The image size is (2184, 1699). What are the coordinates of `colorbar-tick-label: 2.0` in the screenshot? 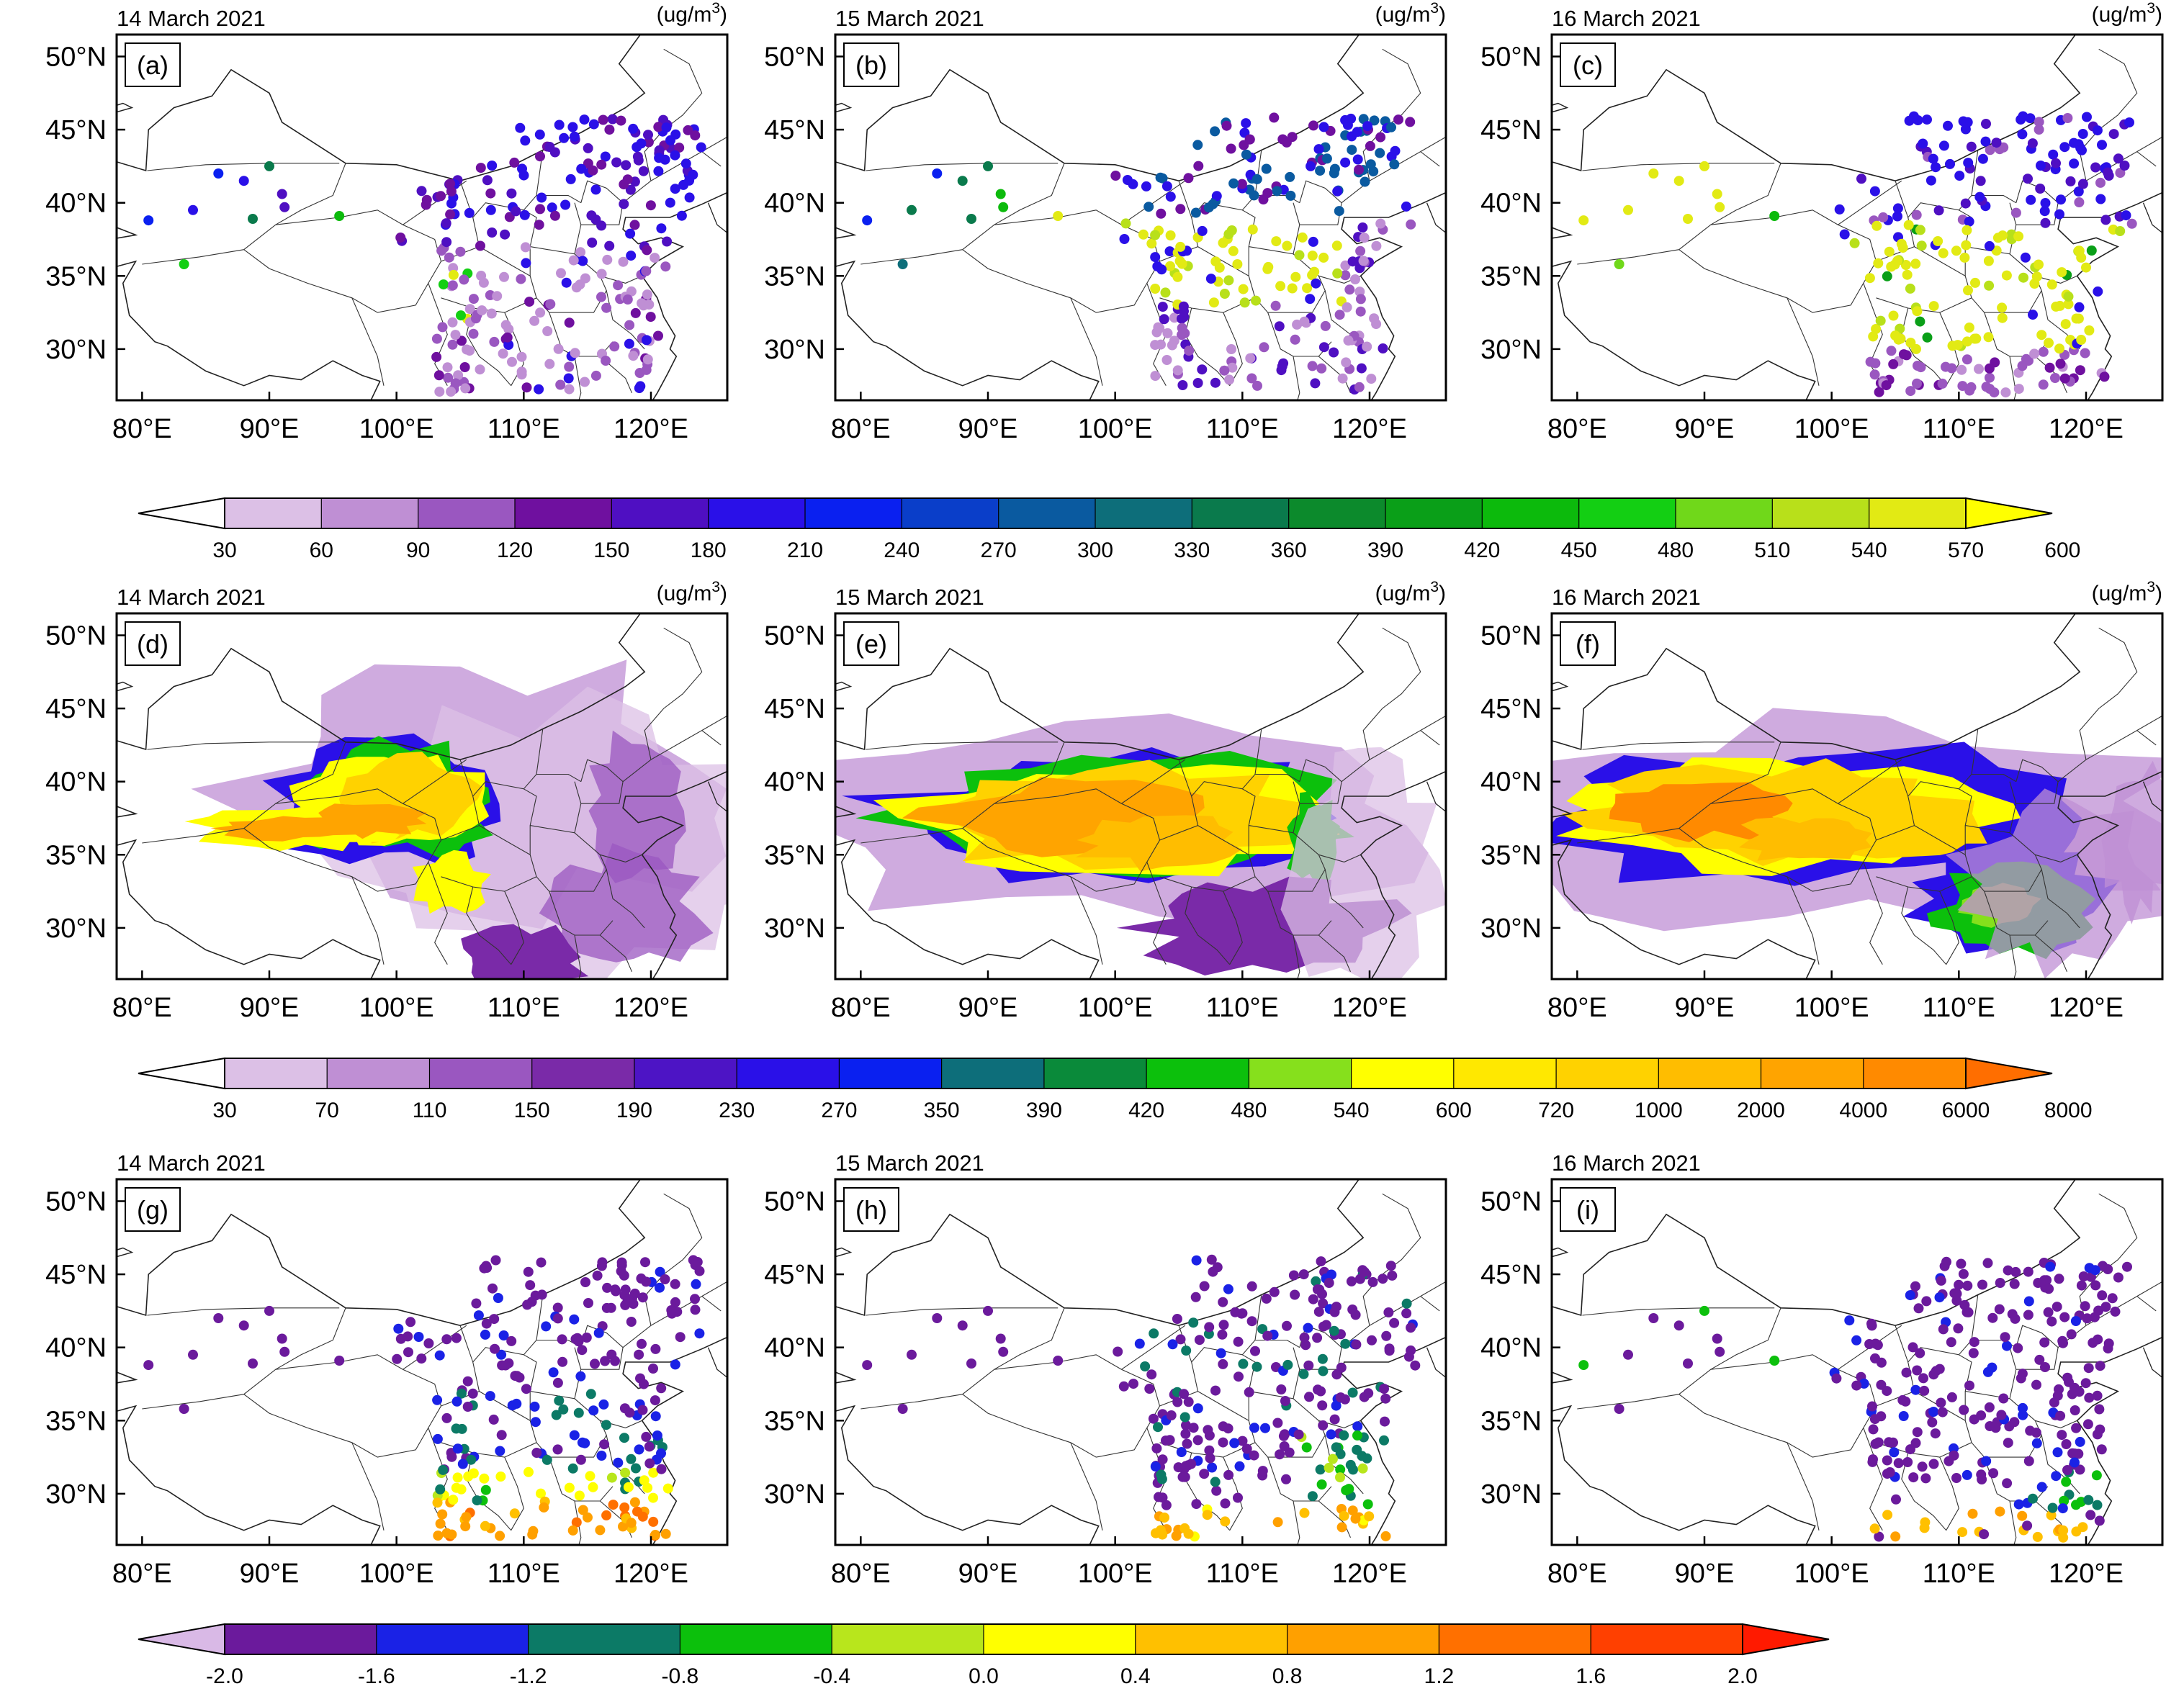 It's located at (1742, 1676).